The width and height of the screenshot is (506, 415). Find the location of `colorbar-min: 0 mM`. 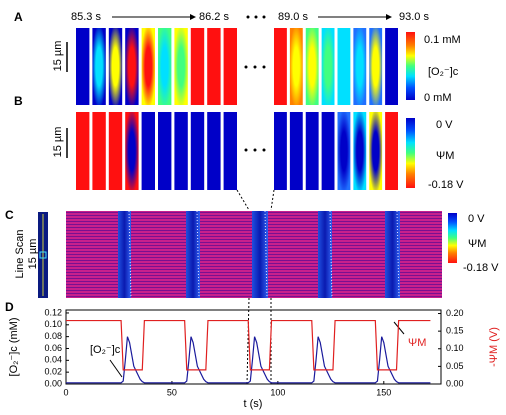

colorbar-min: 0 mM is located at coordinates (438, 98).